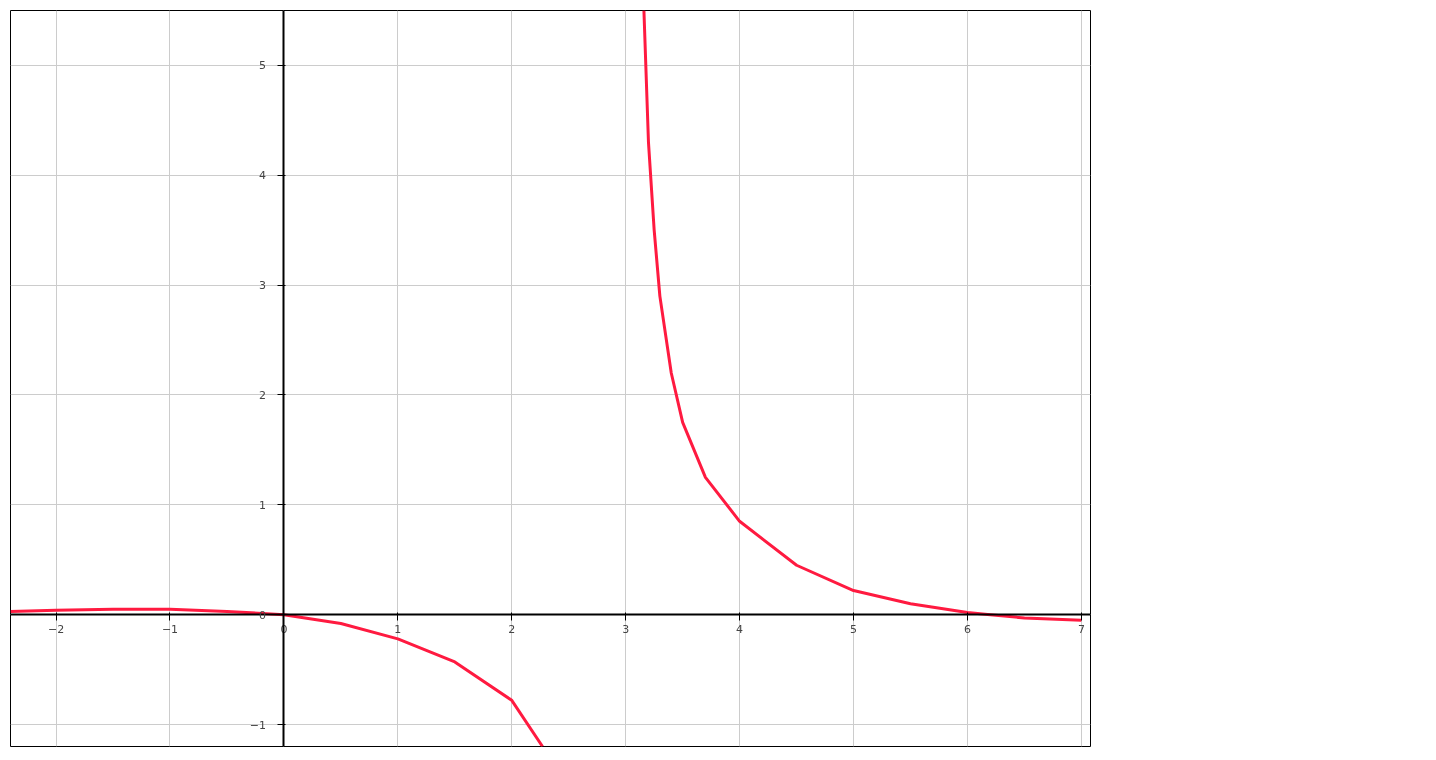 This screenshot has height=760, width=1436. Describe the element at coordinates (967, 629) in the screenshot. I see `x-tick-label: 6` at that location.